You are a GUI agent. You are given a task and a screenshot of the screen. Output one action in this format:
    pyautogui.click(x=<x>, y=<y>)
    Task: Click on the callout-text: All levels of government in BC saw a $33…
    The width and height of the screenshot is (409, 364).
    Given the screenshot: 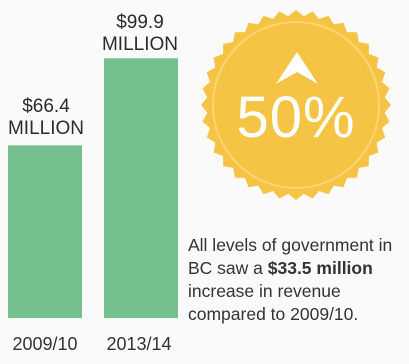 What is the action you would take?
    pyautogui.click(x=298, y=280)
    